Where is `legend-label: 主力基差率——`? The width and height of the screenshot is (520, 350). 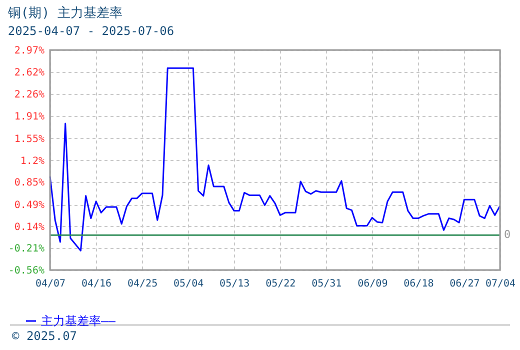
legend-label: 主力基差率—— is located at coordinates (78, 321).